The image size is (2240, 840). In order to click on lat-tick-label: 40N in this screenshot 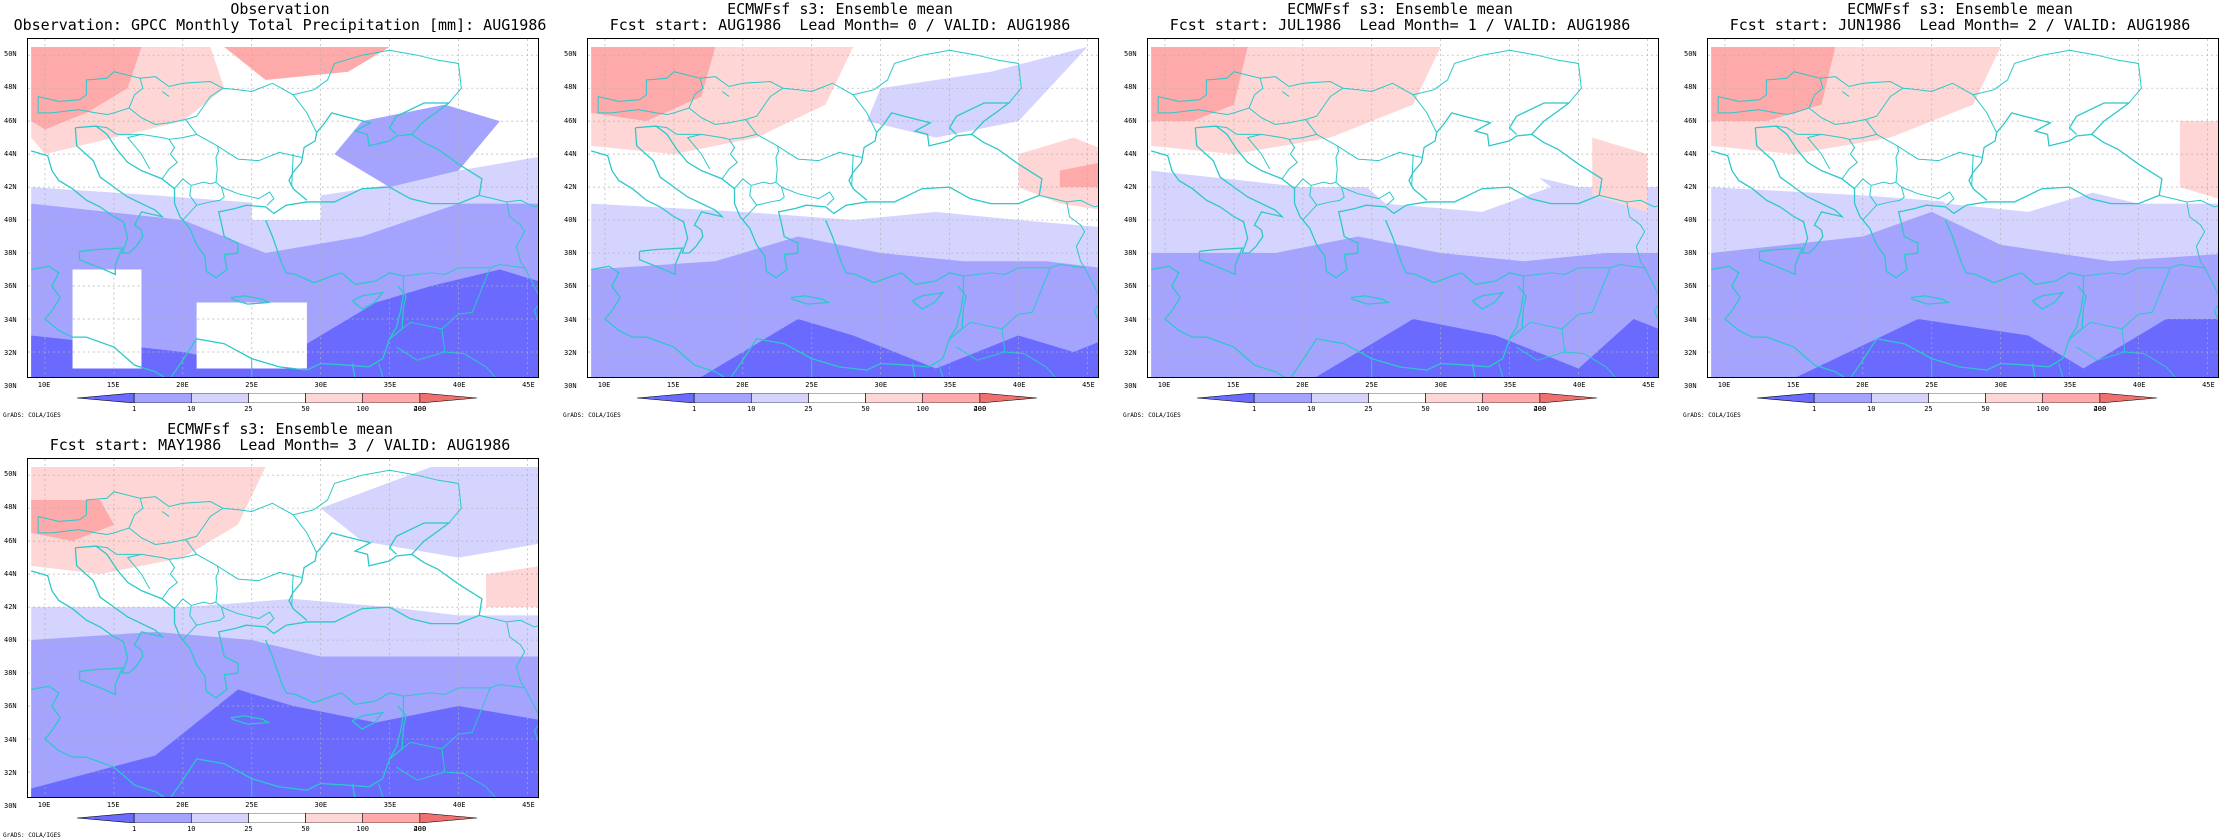, I will do `click(1130, 220)`.